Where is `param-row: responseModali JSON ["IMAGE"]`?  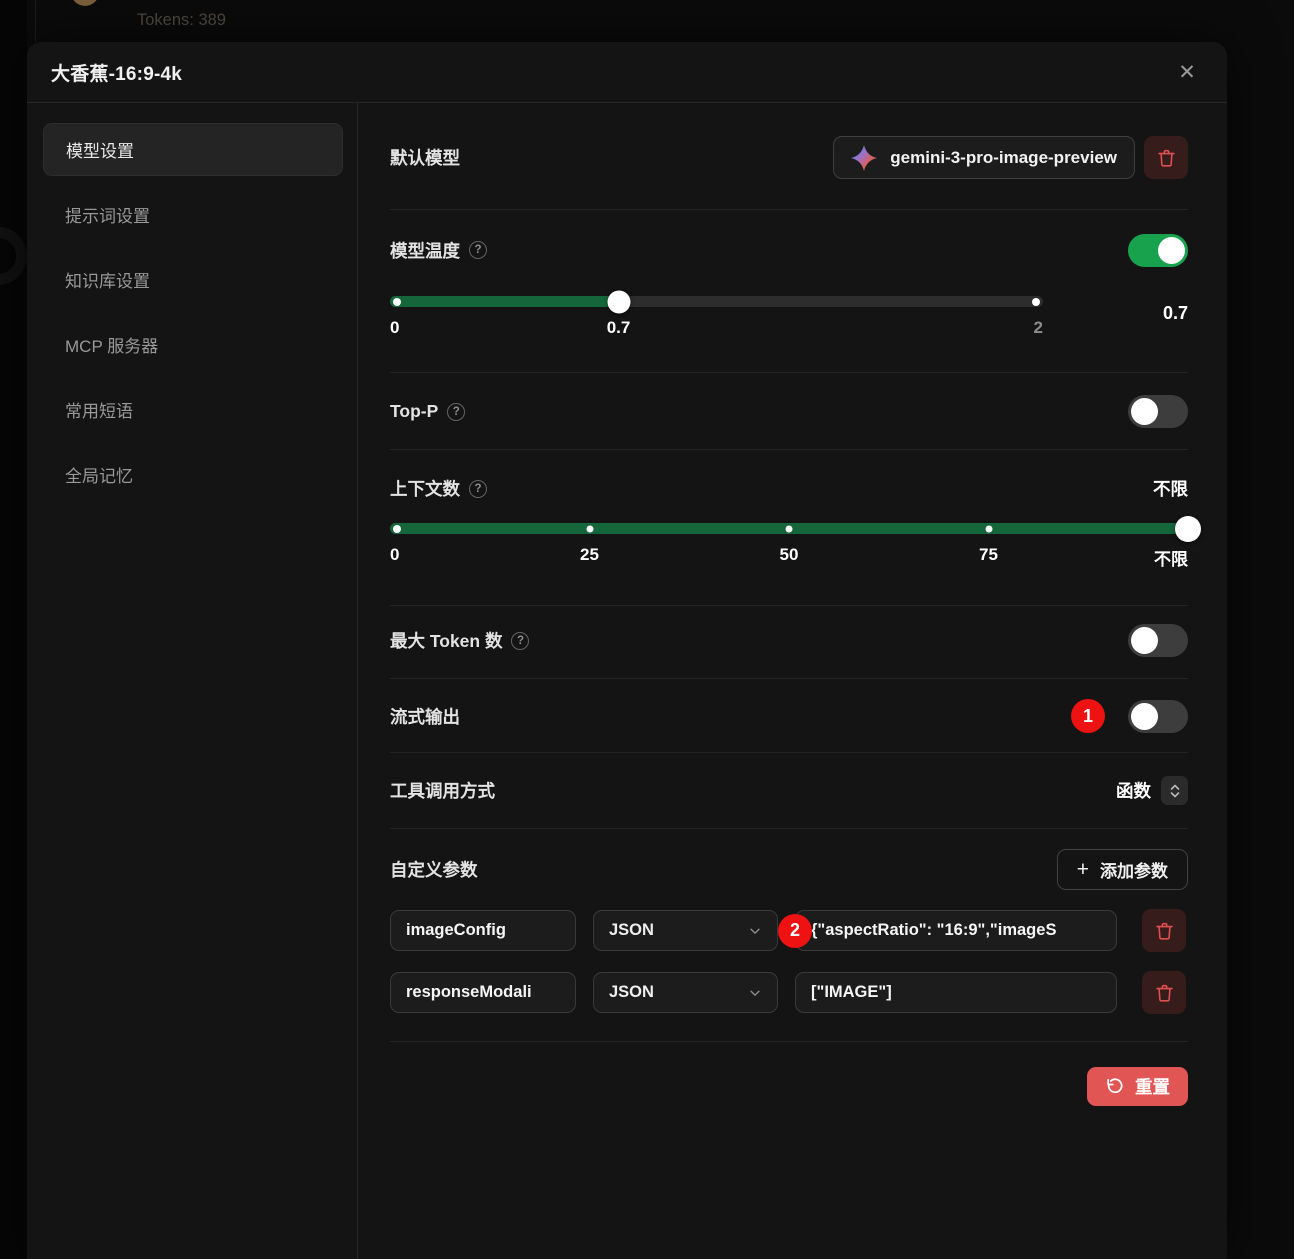
param-row: responseModali JSON ["IMAGE"] is located at coordinates (789, 992).